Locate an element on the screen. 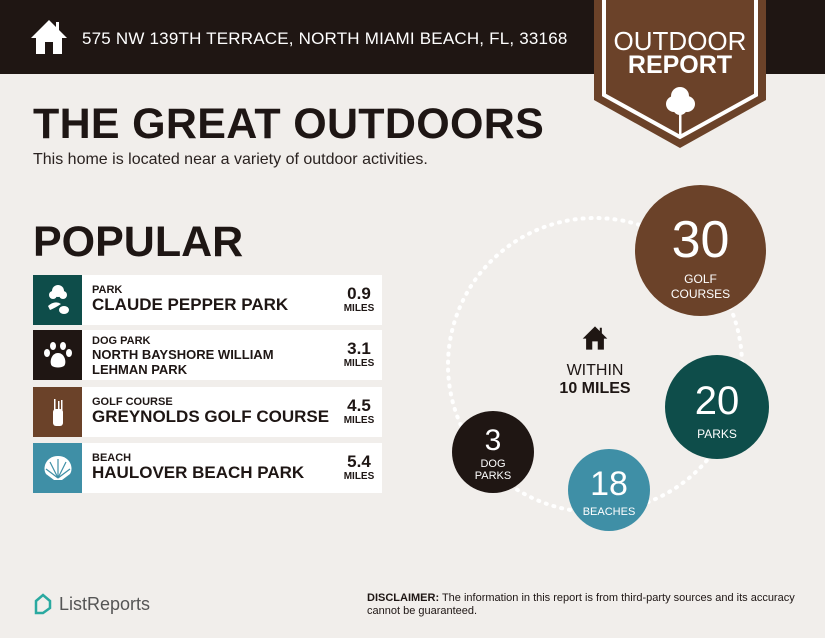  listreports-logo-icon is located at coordinates (43, 604).